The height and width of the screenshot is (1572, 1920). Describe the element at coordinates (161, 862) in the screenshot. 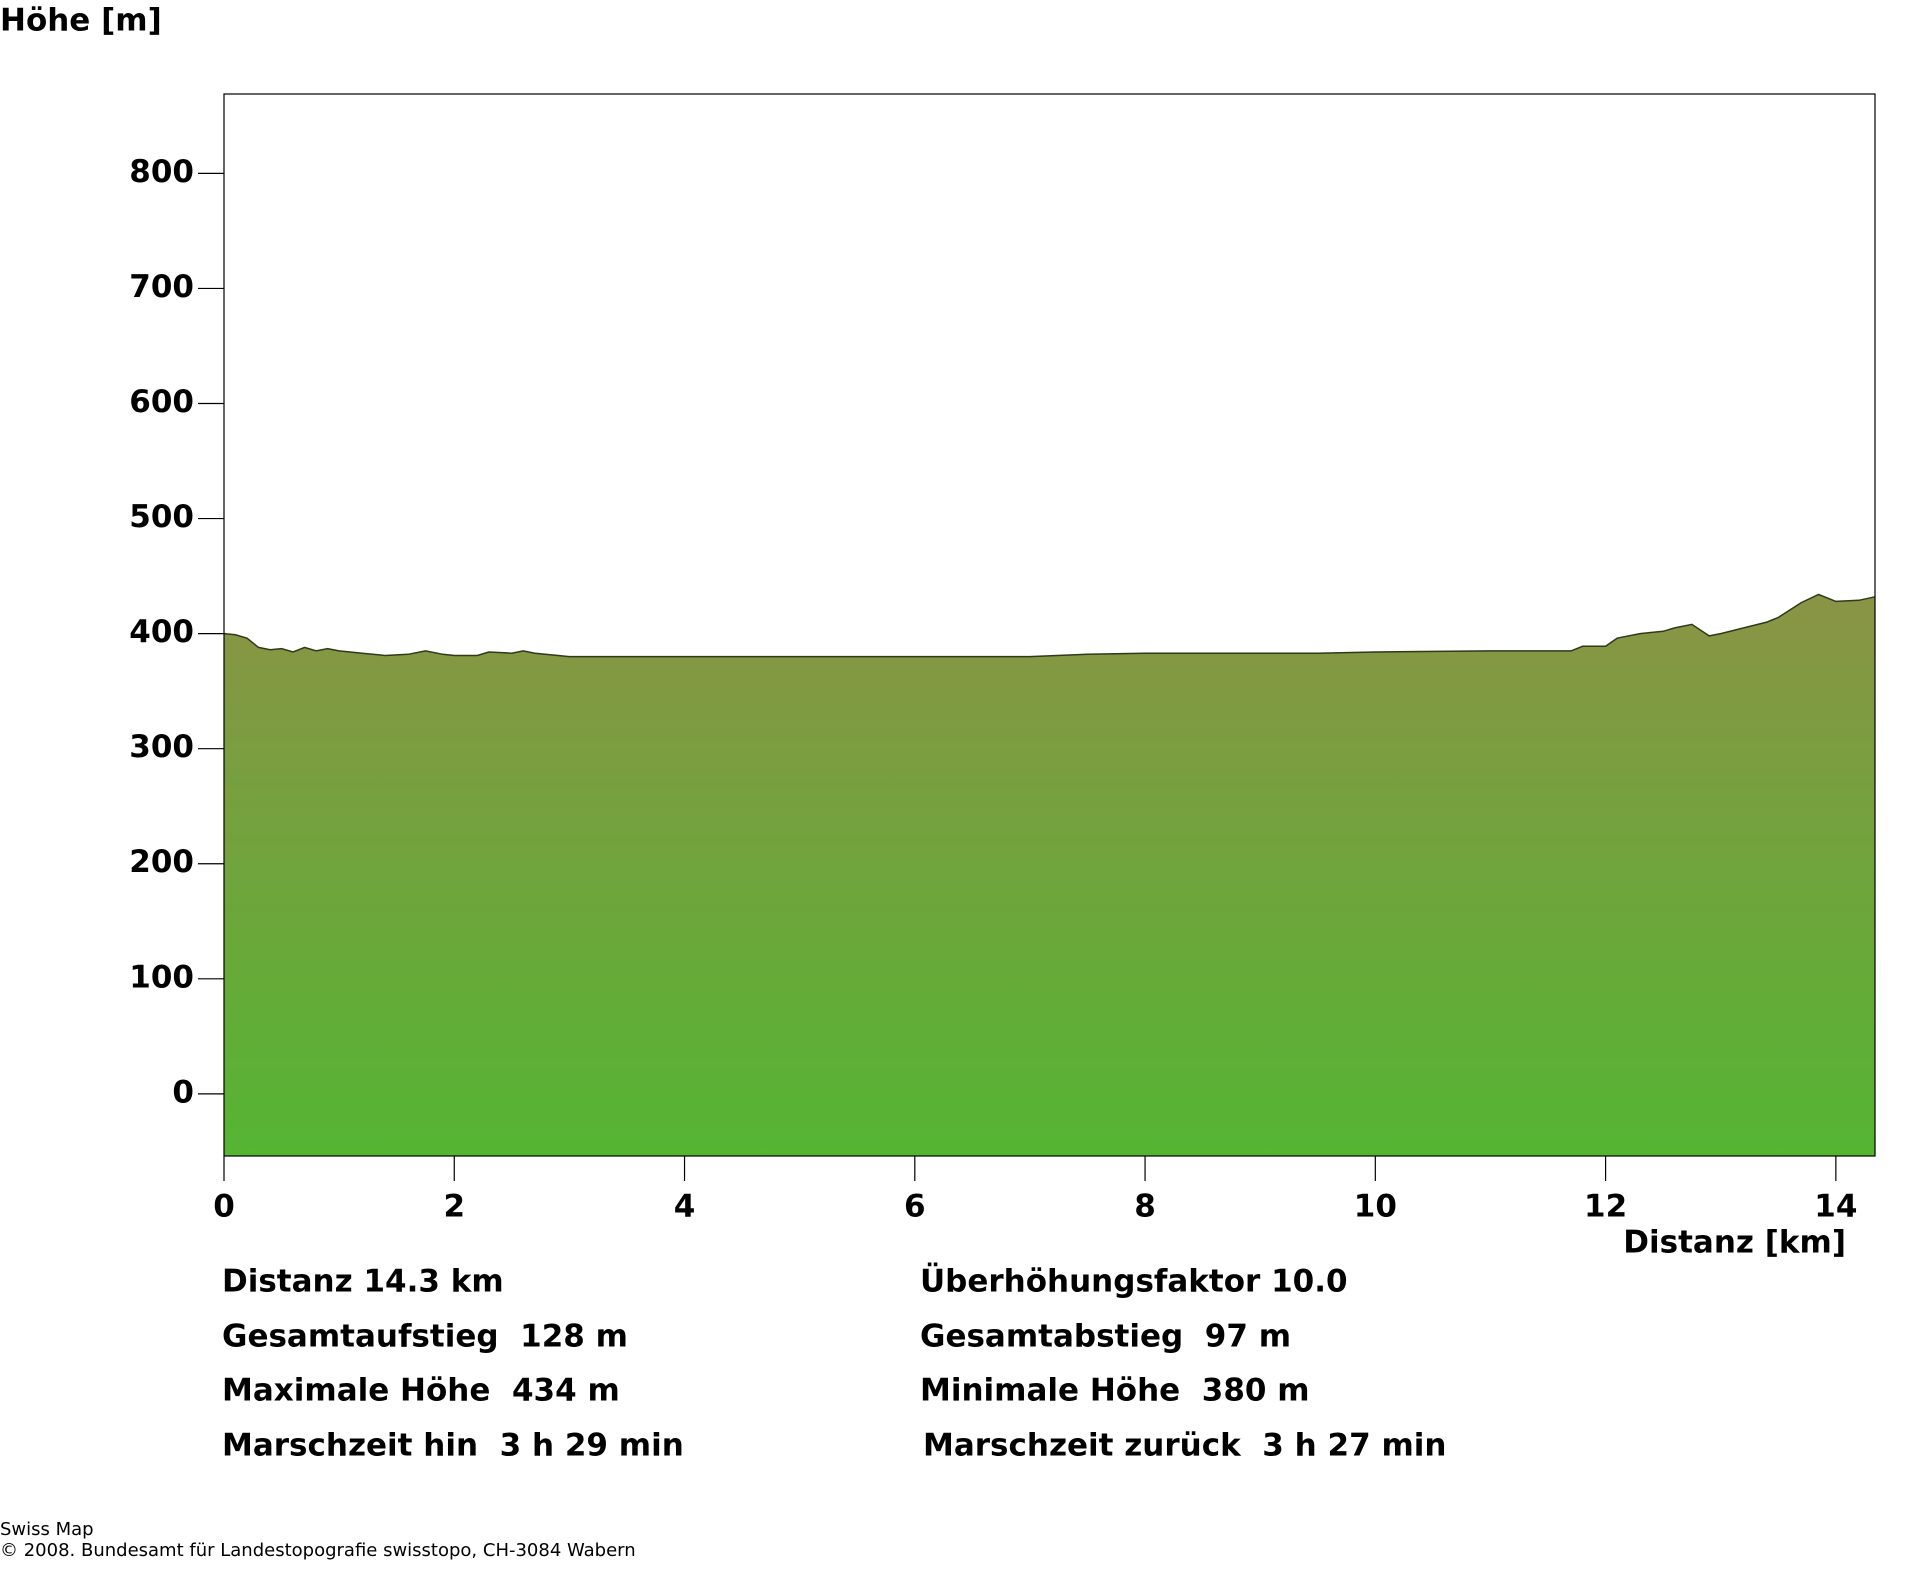

I see `y-tick-label: 200` at that location.